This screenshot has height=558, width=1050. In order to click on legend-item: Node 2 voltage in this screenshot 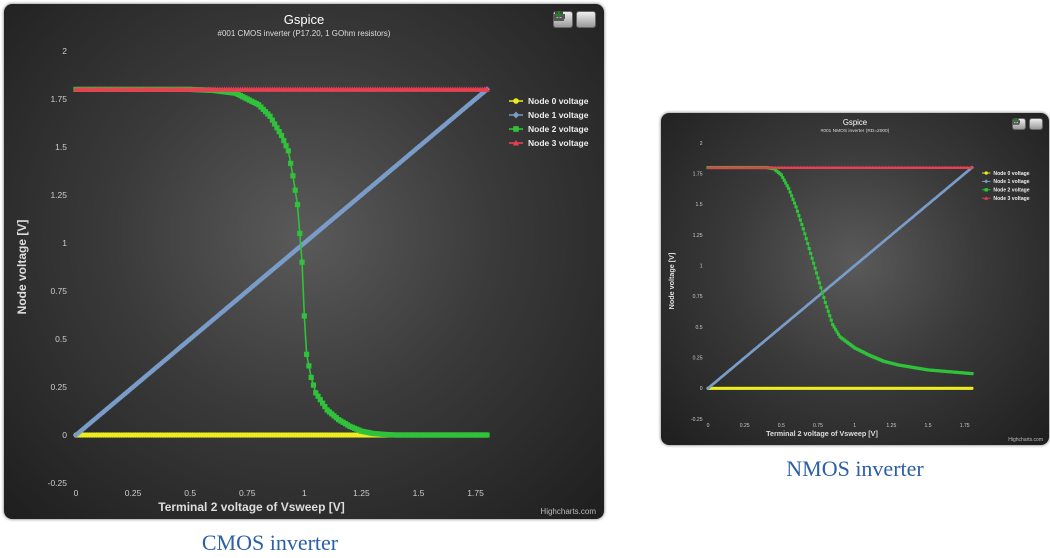, I will do `click(1011, 191)`.